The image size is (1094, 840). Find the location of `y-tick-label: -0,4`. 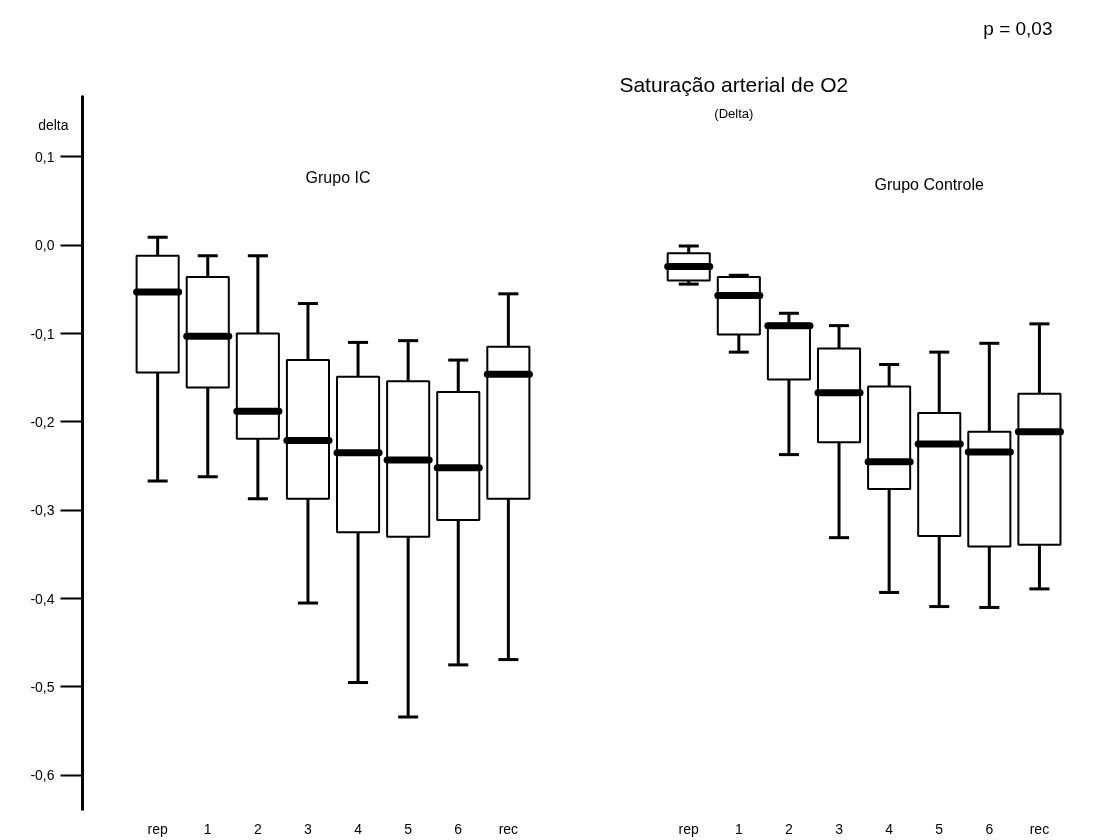

y-tick-label: -0,4 is located at coordinates (42, 598).